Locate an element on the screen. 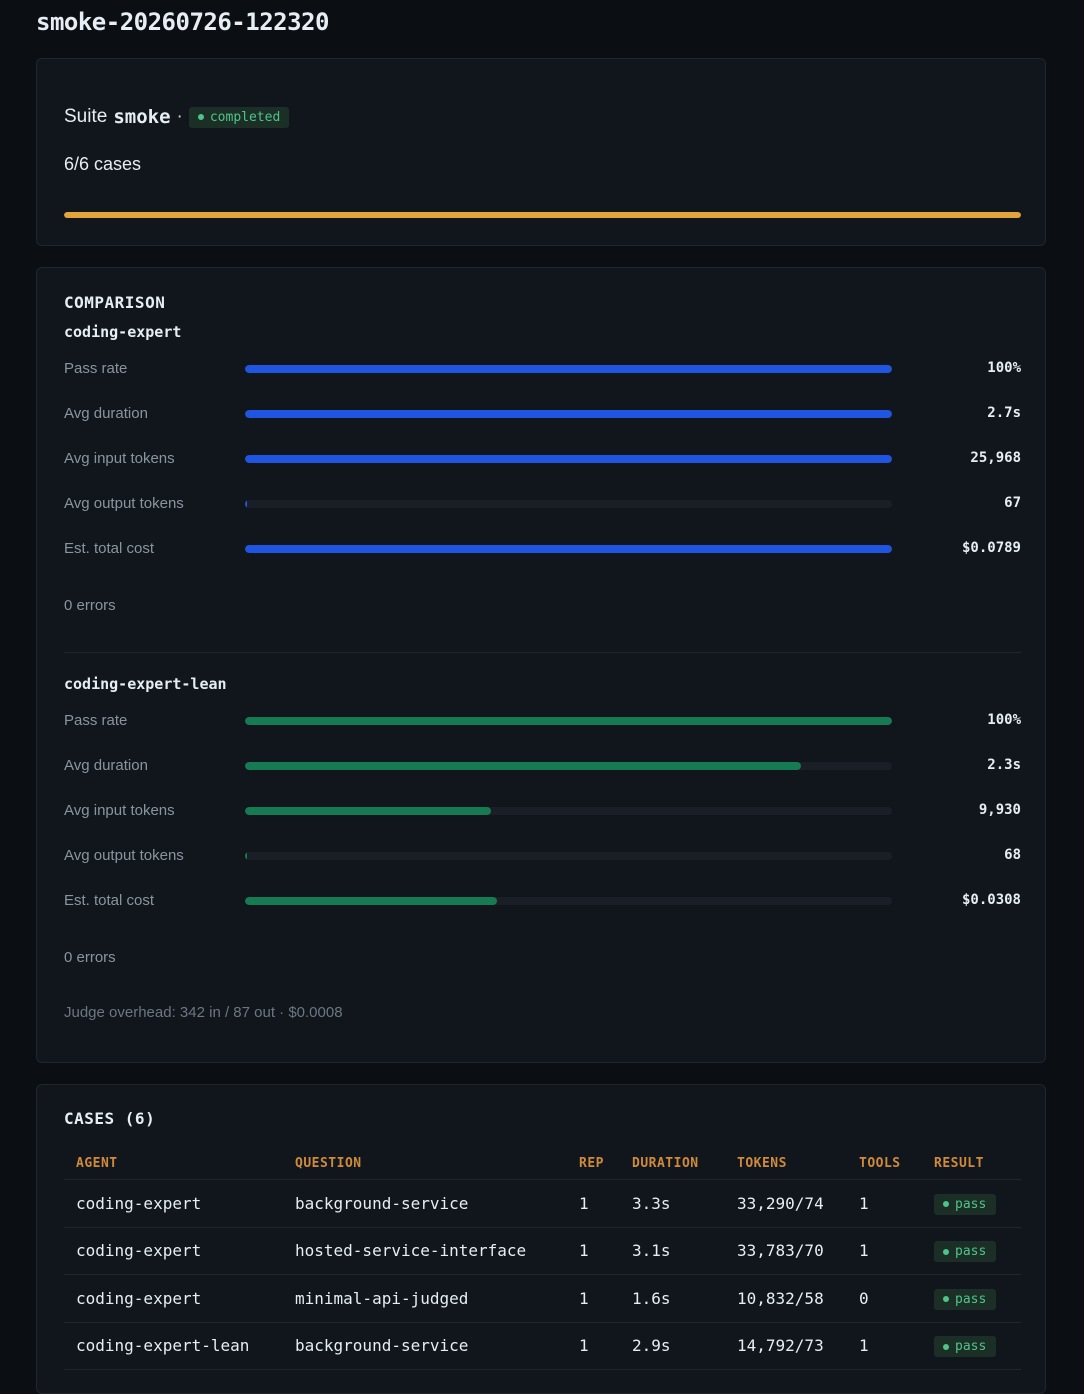  metric-row: Est. total cost $0.0789 is located at coordinates (542, 549).